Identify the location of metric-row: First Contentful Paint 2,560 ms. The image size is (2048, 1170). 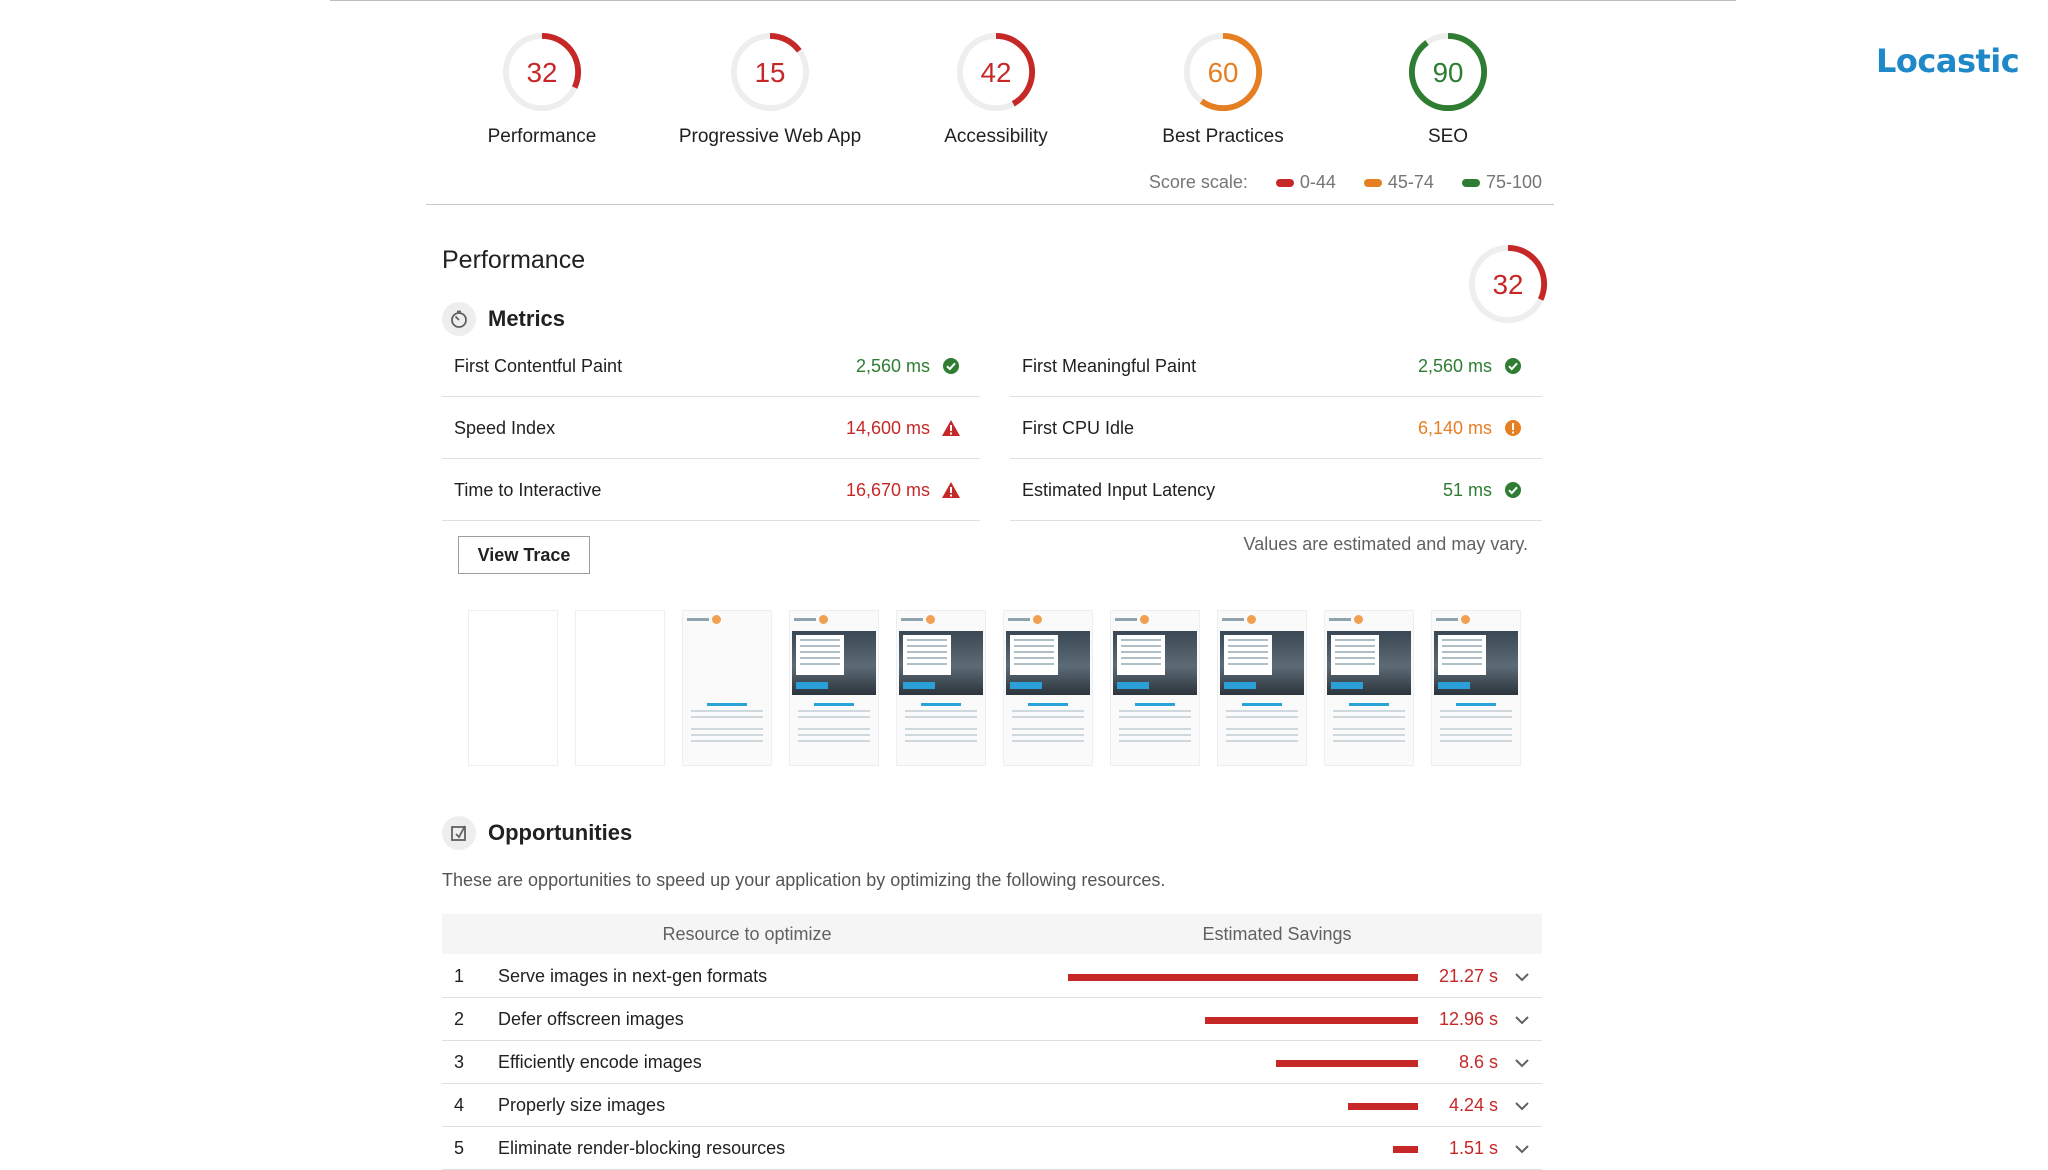
(711, 366).